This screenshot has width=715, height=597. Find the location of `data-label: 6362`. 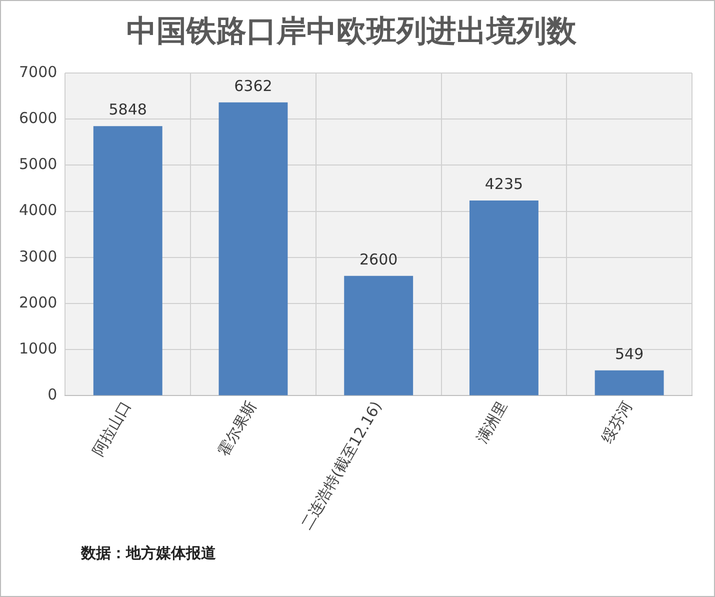

data-label: 6362 is located at coordinates (253, 85).